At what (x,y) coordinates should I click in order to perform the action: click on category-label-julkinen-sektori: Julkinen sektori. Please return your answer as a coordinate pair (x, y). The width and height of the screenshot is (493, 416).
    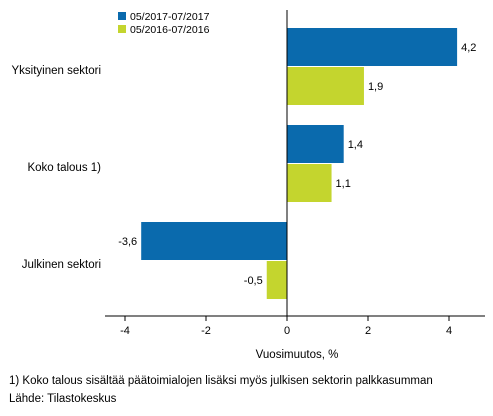
    Looking at the image, I should click on (61, 265).